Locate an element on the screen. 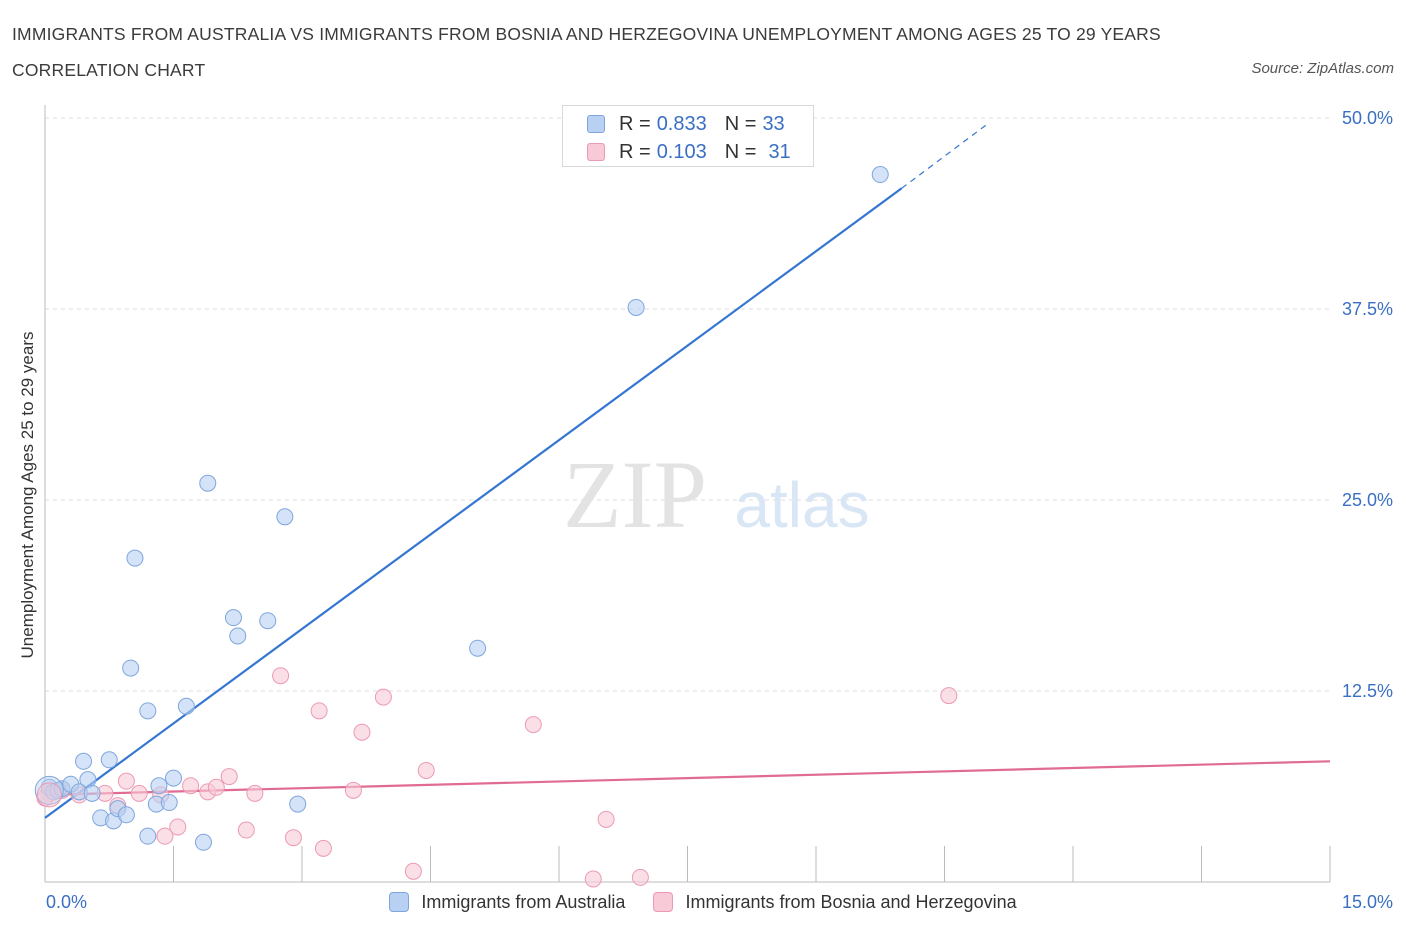 This screenshot has height=930, width=1406. correlation-legend: R = 0.833 N = 33 R = 0.103 N = 31 is located at coordinates (688, 136).